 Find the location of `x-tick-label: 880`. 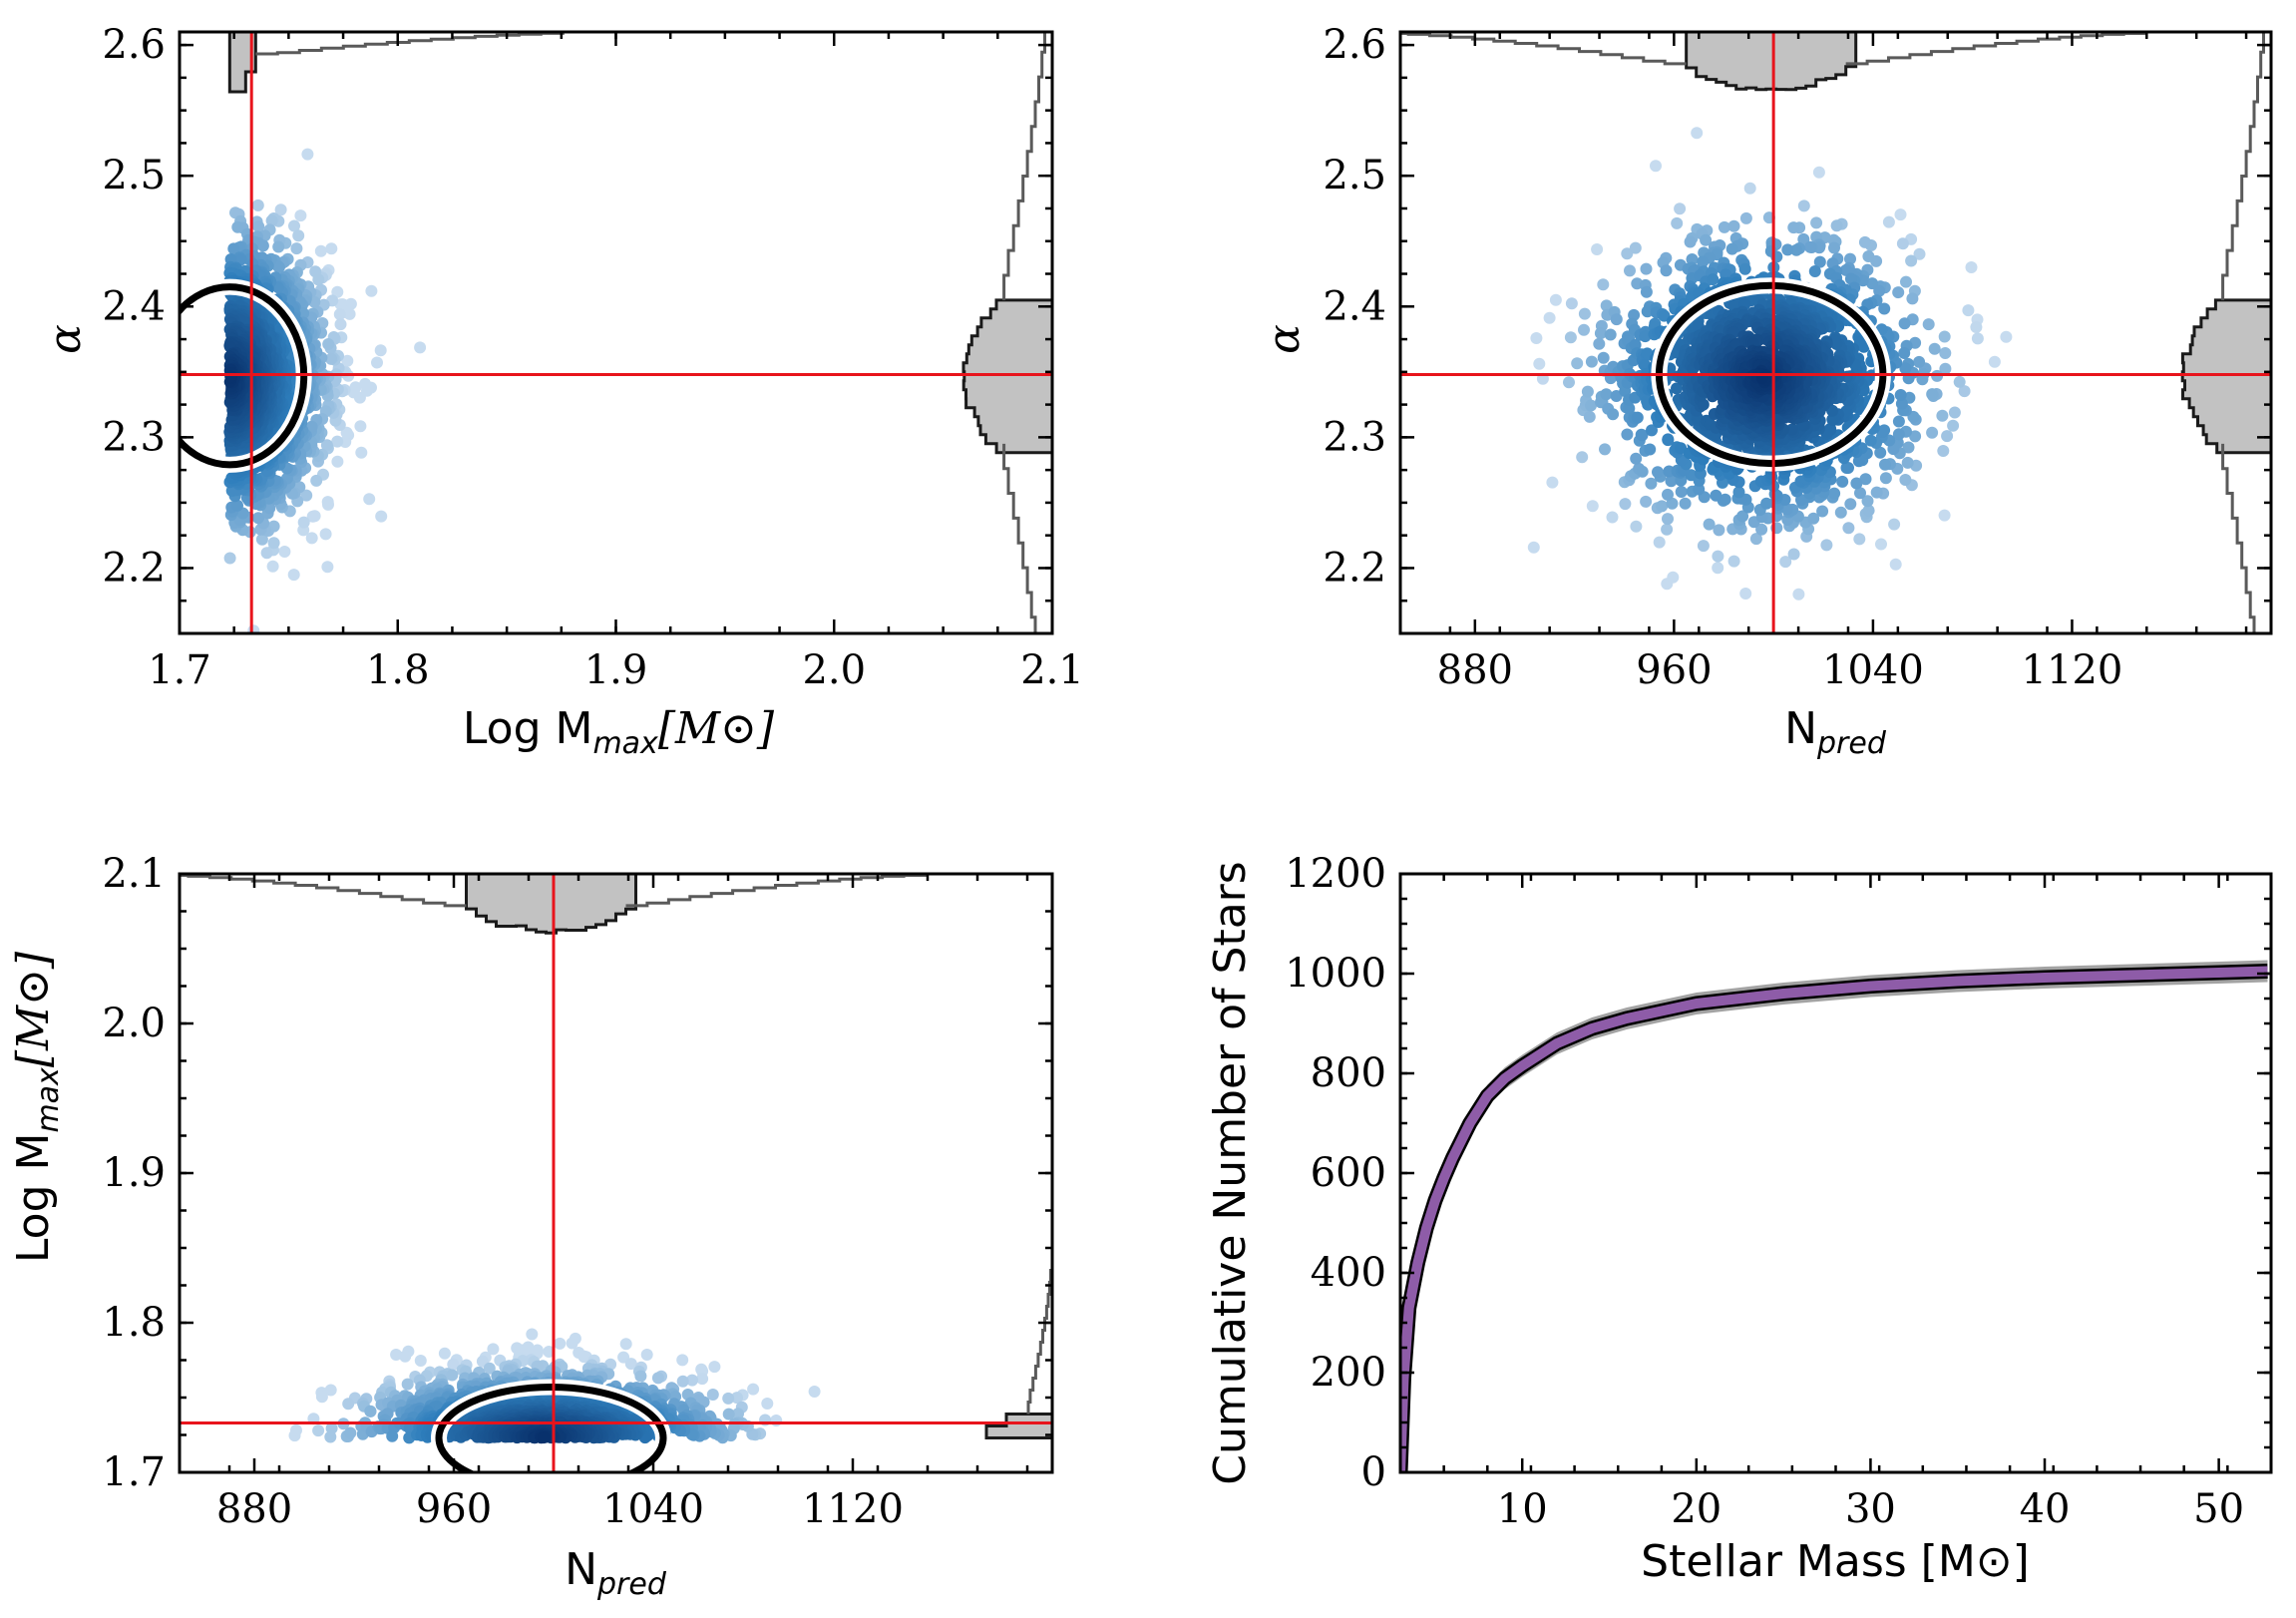

x-tick-label: 880 is located at coordinates (1475, 670).